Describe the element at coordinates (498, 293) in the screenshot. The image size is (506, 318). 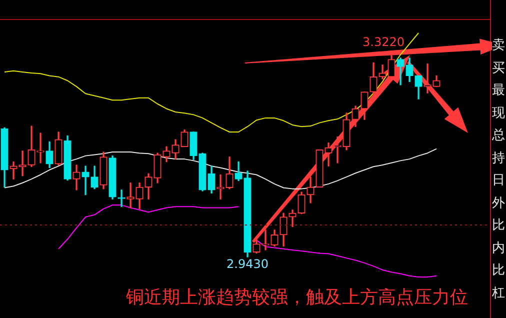
I see `text: 杠` at that location.